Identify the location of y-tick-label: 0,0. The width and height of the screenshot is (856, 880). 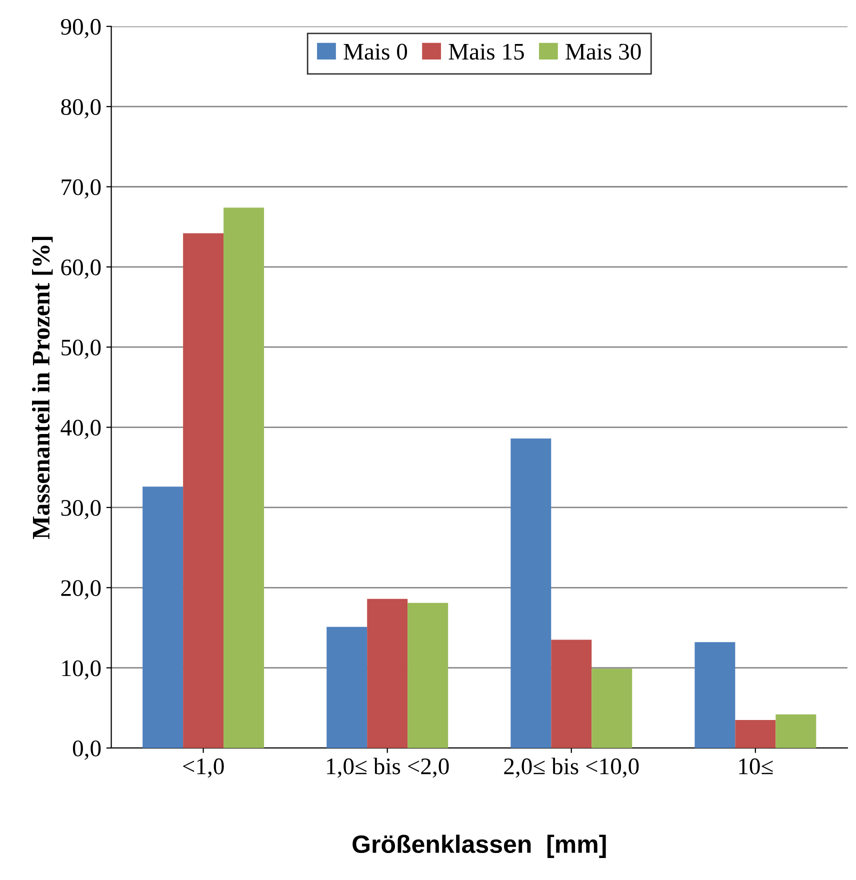
(86, 750).